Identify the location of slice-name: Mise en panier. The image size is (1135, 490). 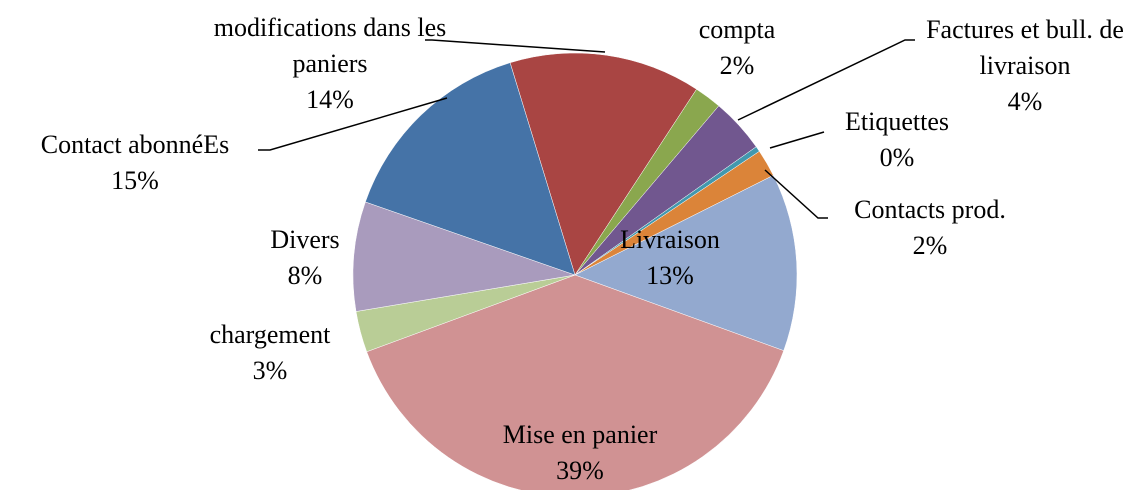
(580, 434).